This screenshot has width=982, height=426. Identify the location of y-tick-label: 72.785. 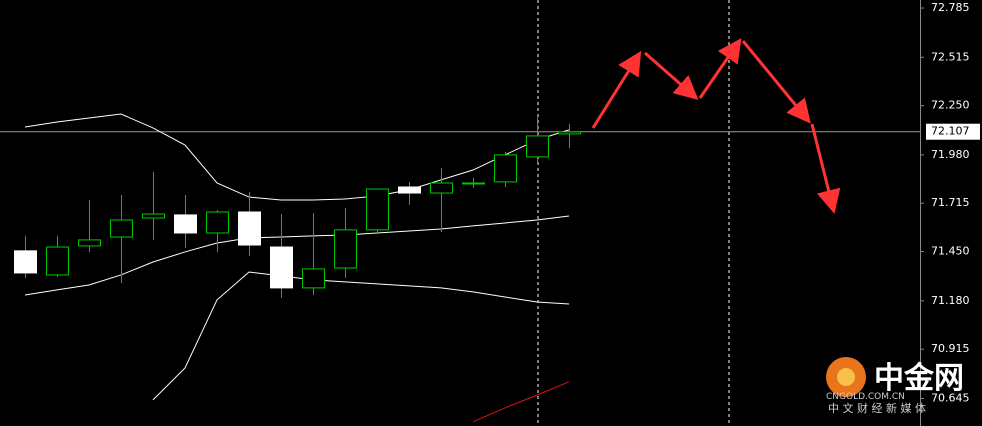
(950, 7).